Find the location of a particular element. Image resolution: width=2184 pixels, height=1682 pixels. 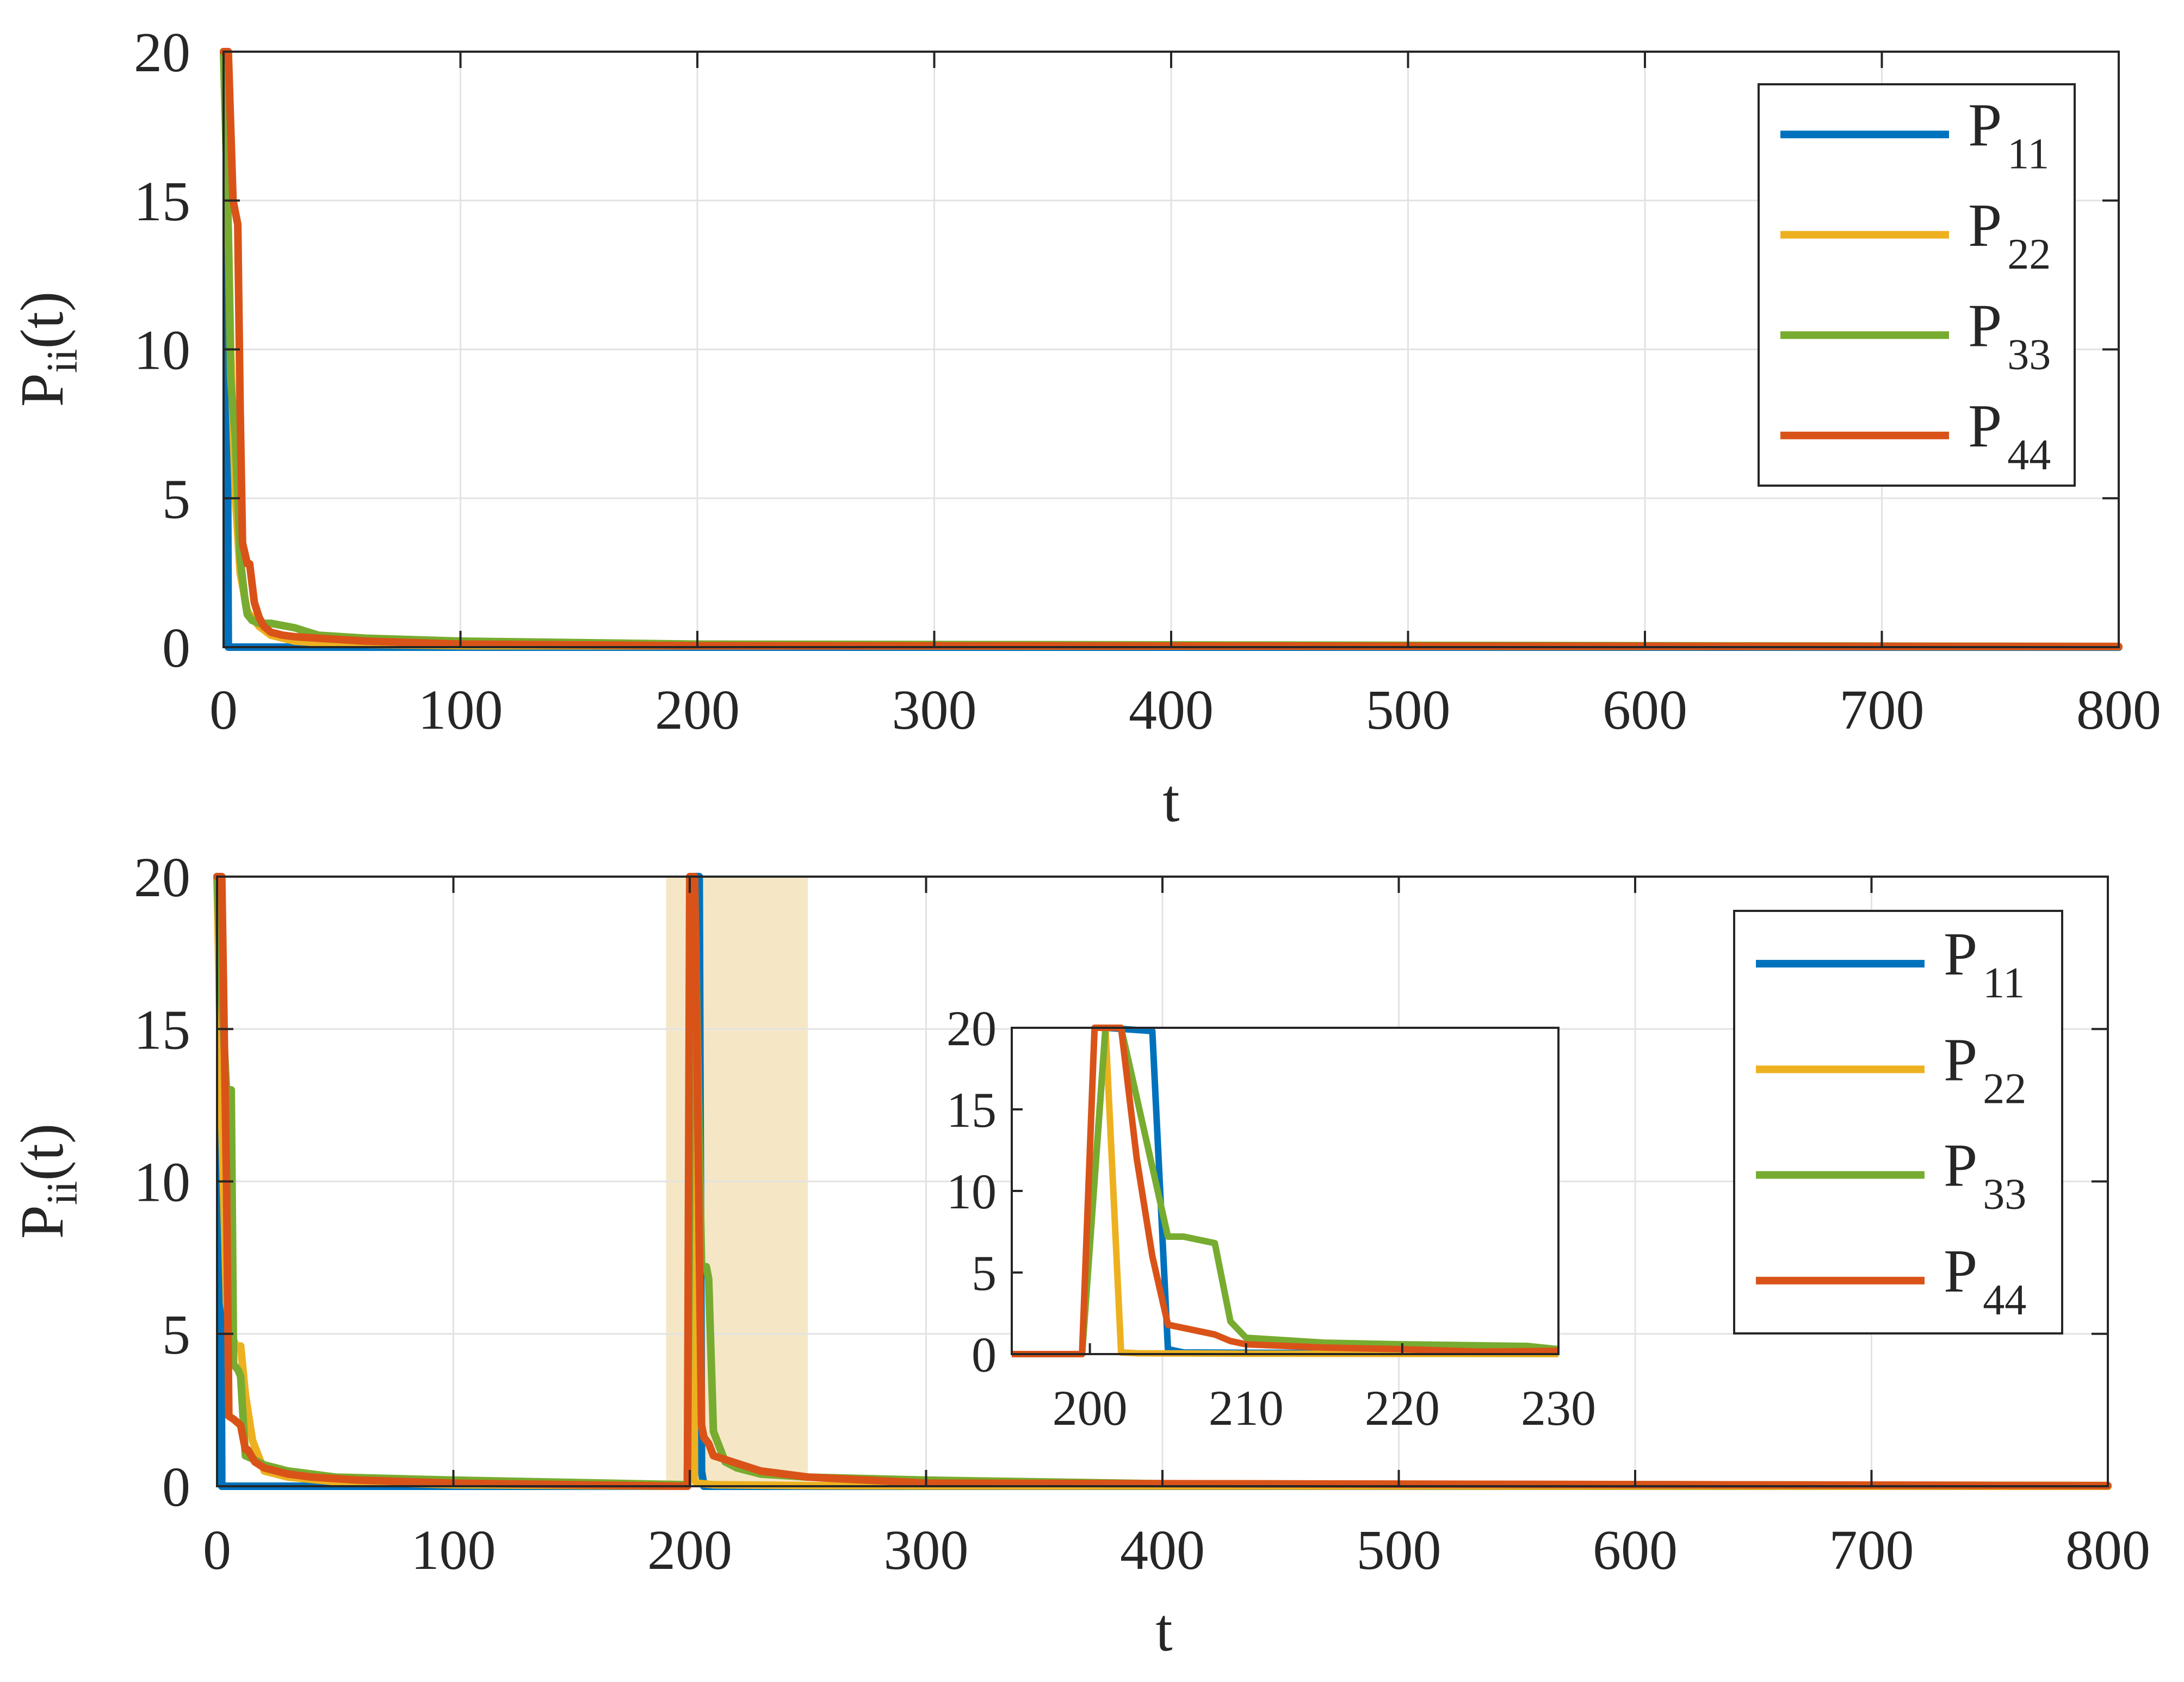

chart-bottom-xtick-label: 100 is located at coordinates (453, 1550).